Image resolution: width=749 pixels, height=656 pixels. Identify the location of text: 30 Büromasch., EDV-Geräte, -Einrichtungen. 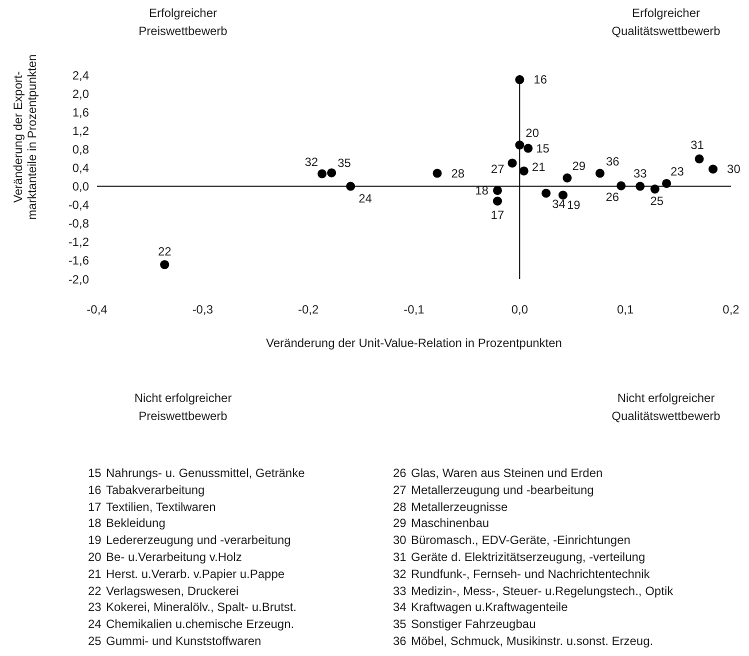
(511, 540).